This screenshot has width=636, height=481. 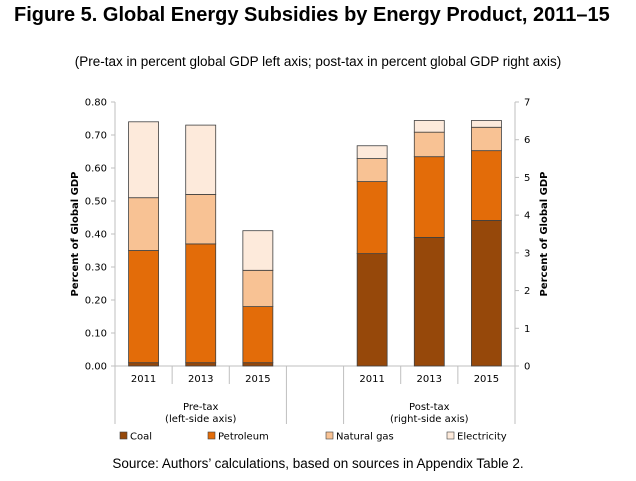 What do you see at coordinates (527, 253) in the screenshot?
I see `right-tick-label: 3` at bounding box center [527, 253].